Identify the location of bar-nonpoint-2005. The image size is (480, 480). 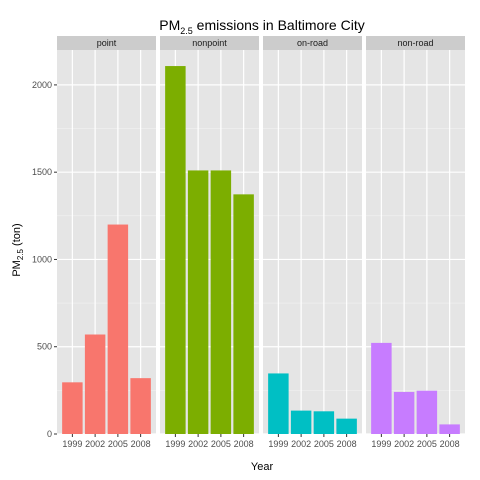
(221, 302).